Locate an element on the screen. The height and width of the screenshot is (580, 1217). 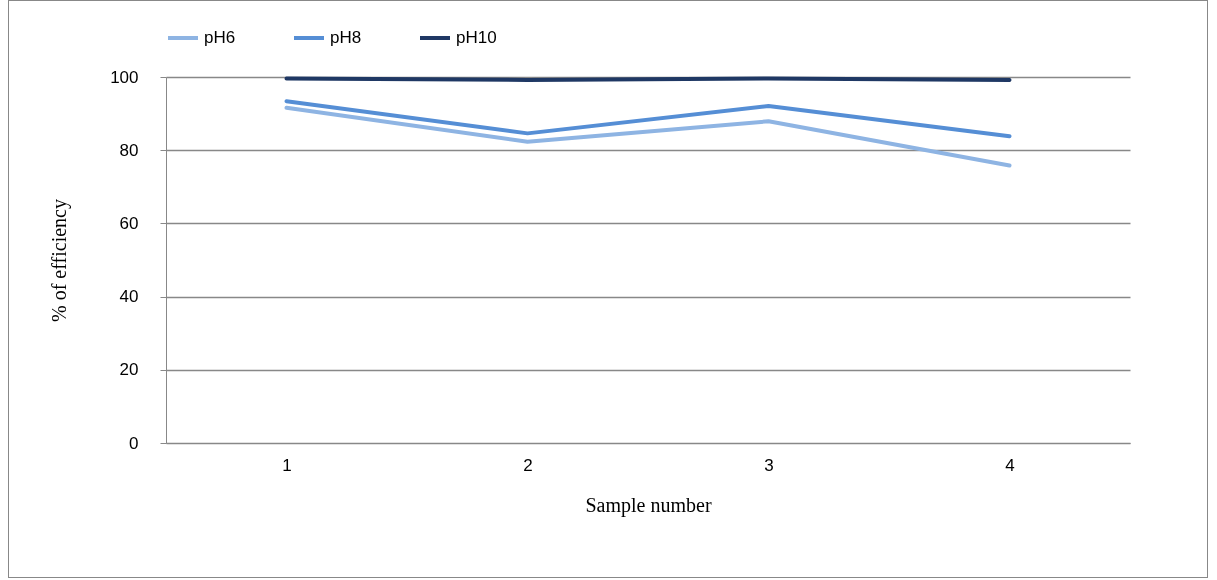
y-tick-label: 0 is located at coordinates (134, 443).